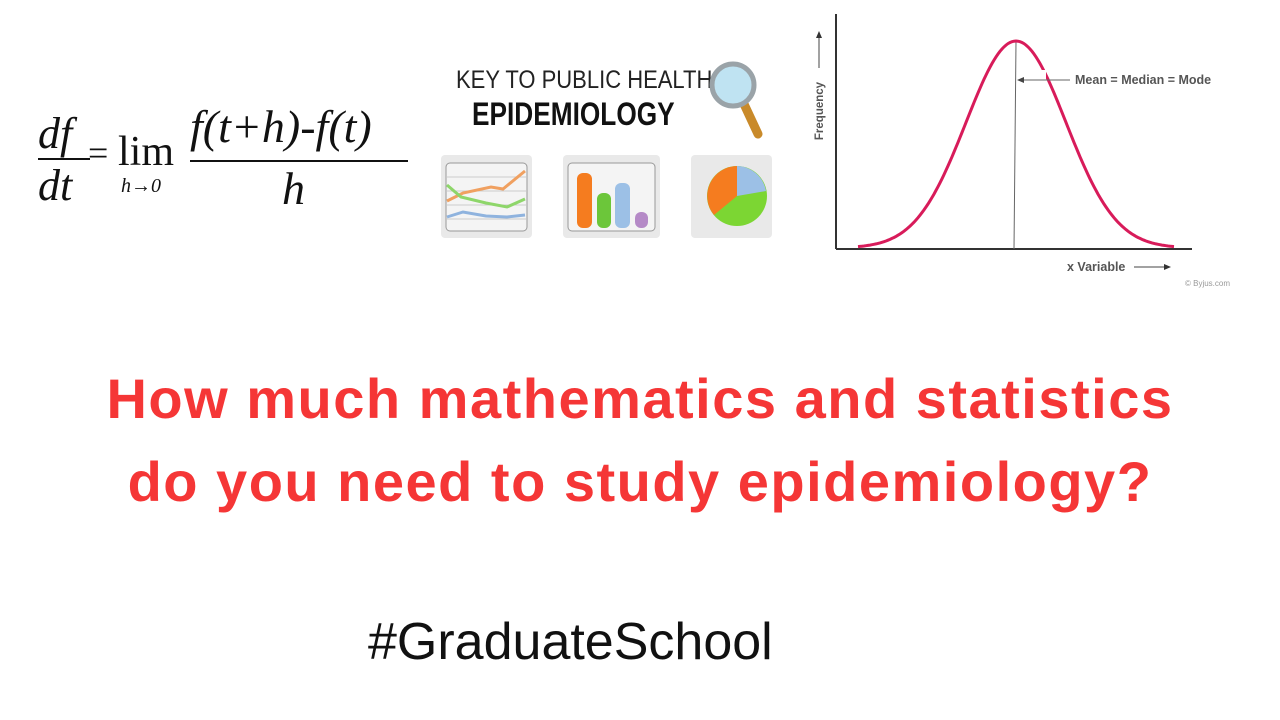 The image size is (1280, 720). What do you see at coordinates (820, 111) in the screenshot?
I see `y-axis-label: Frequency` at bounding box center [820, 111].